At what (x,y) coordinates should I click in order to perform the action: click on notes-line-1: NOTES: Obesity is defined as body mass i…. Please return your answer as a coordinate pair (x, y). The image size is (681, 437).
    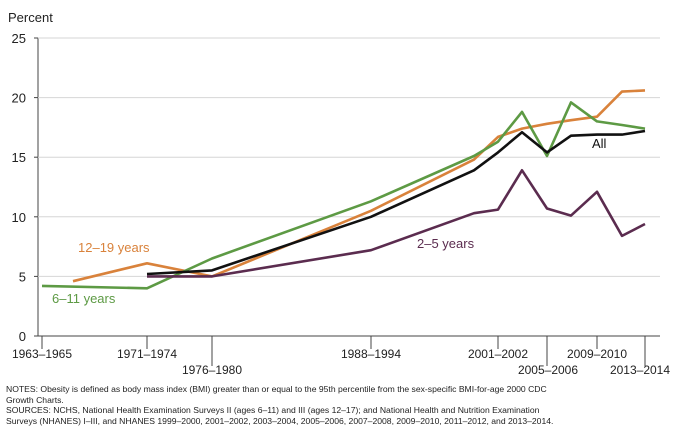
    Looking at the image, I should click on (276, 389).